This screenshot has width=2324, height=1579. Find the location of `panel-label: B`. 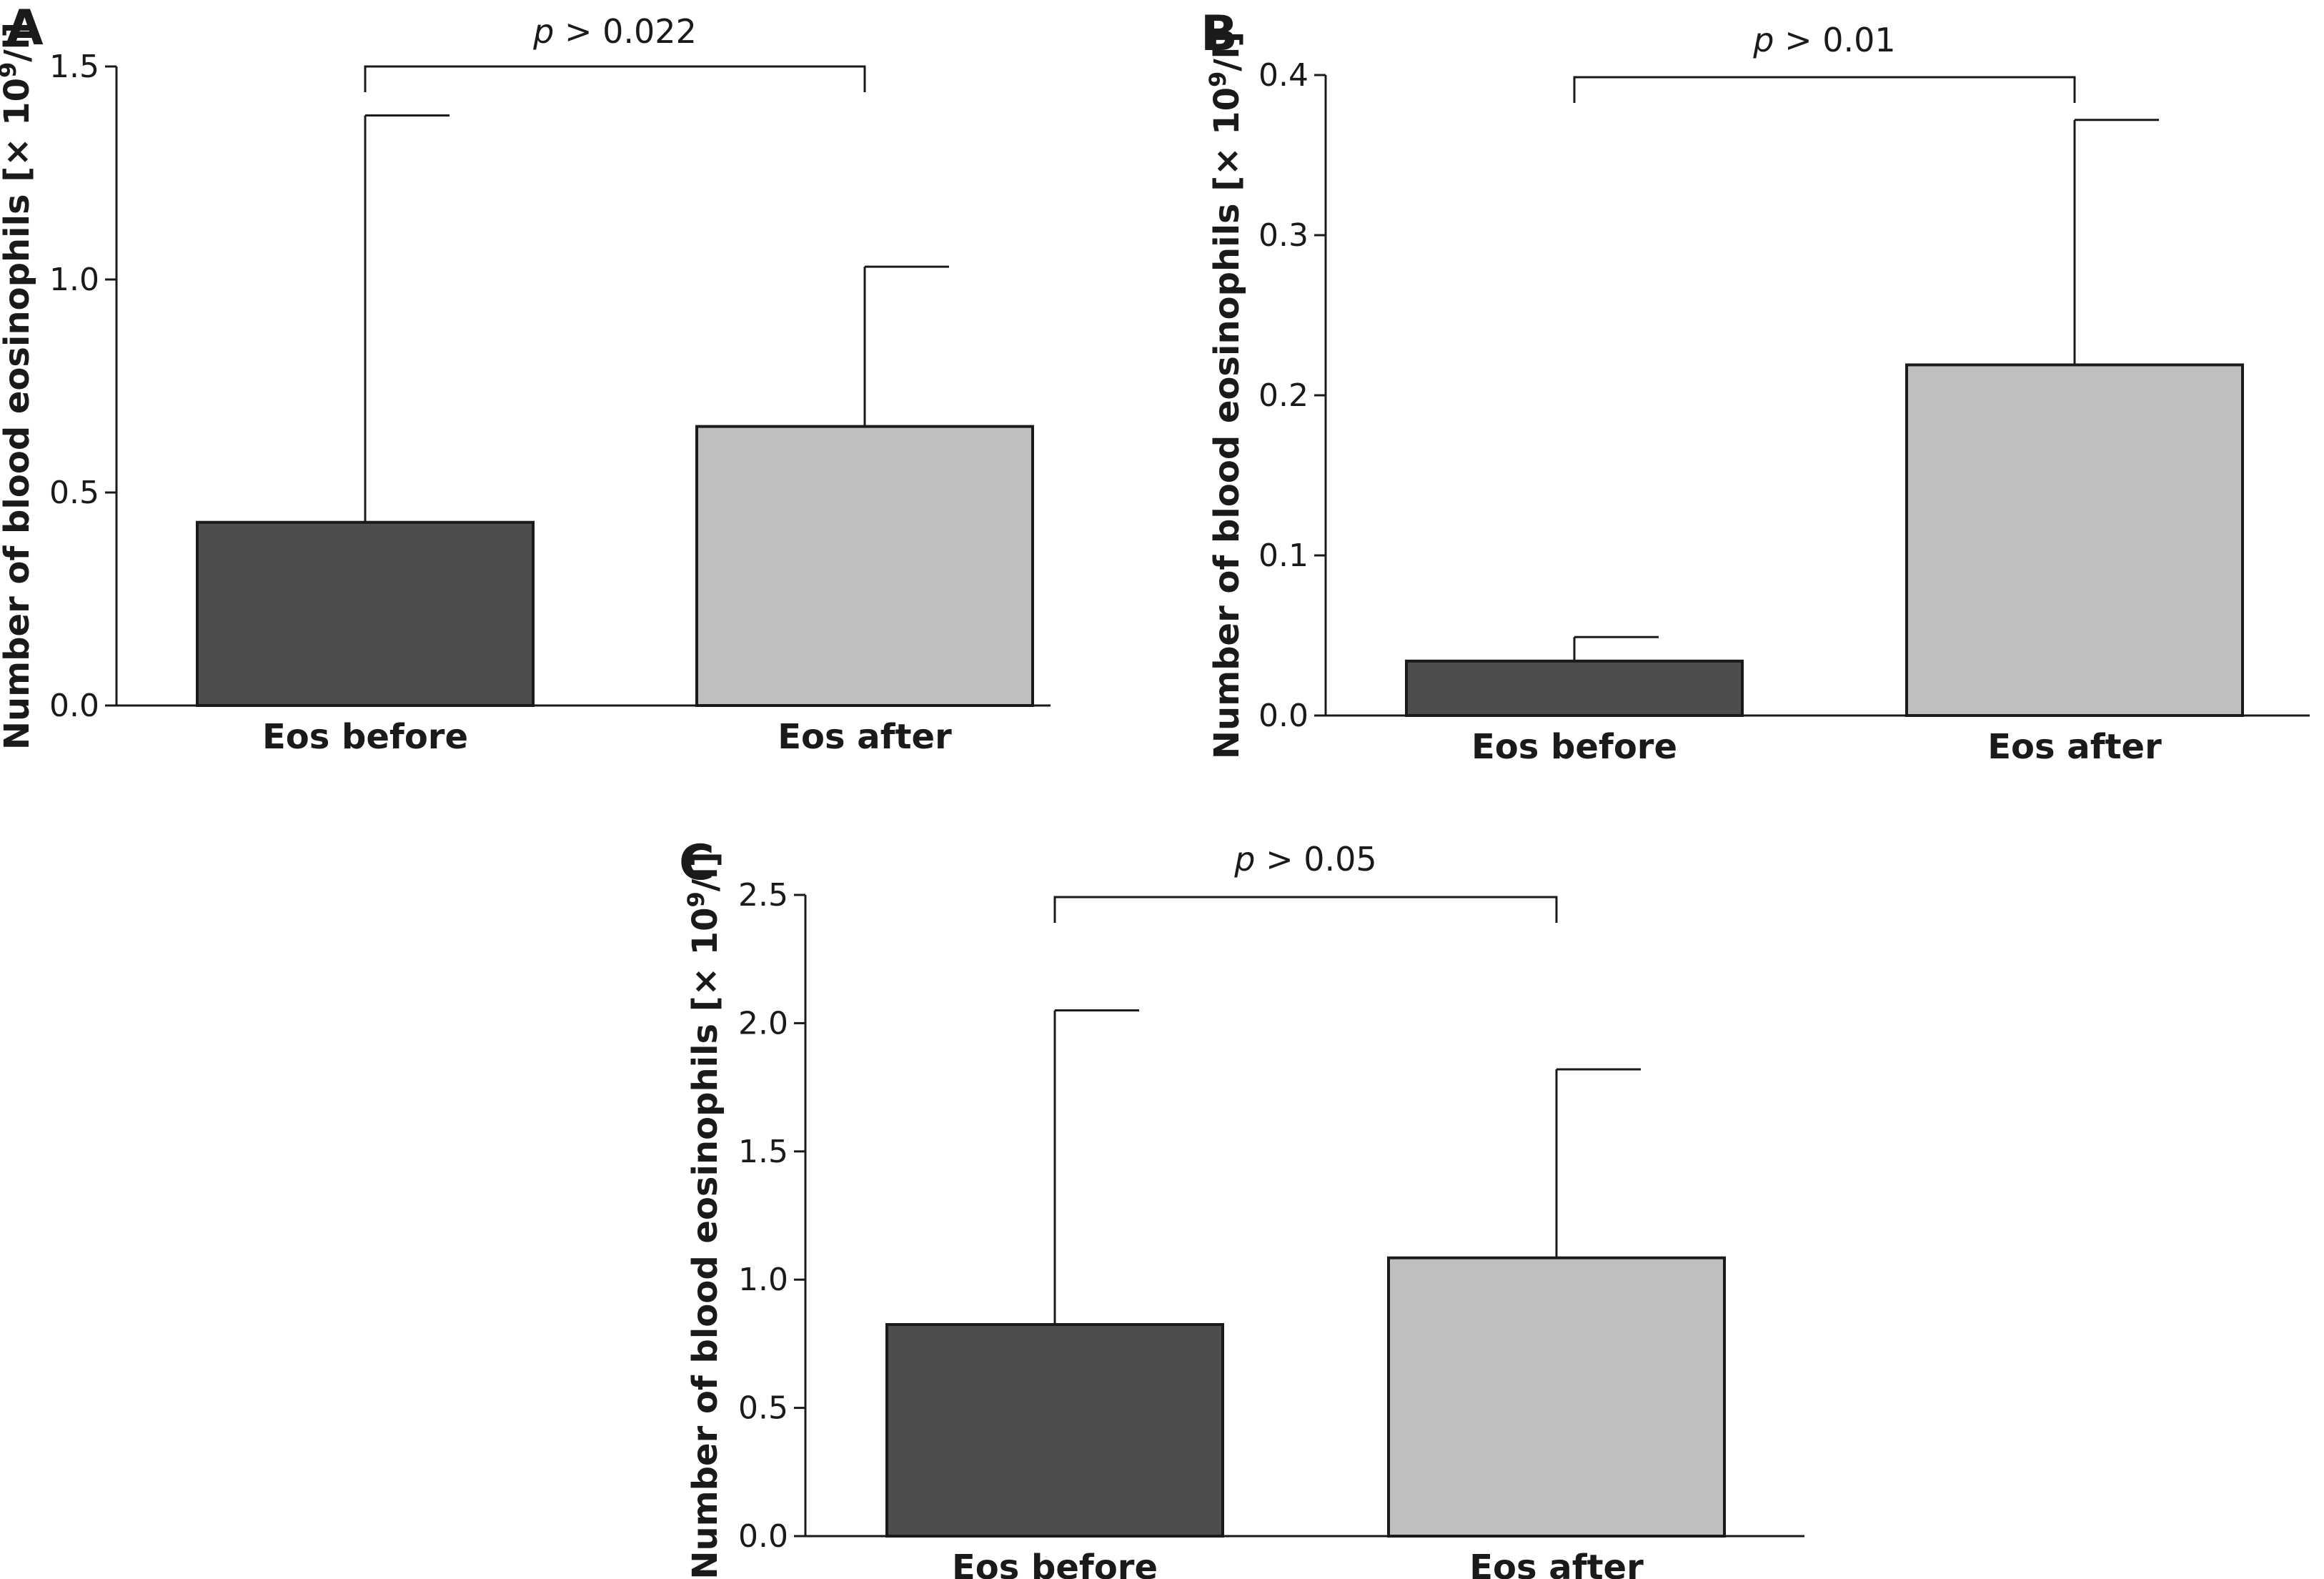

panel-label: B is located at coordinates (1219, 34).